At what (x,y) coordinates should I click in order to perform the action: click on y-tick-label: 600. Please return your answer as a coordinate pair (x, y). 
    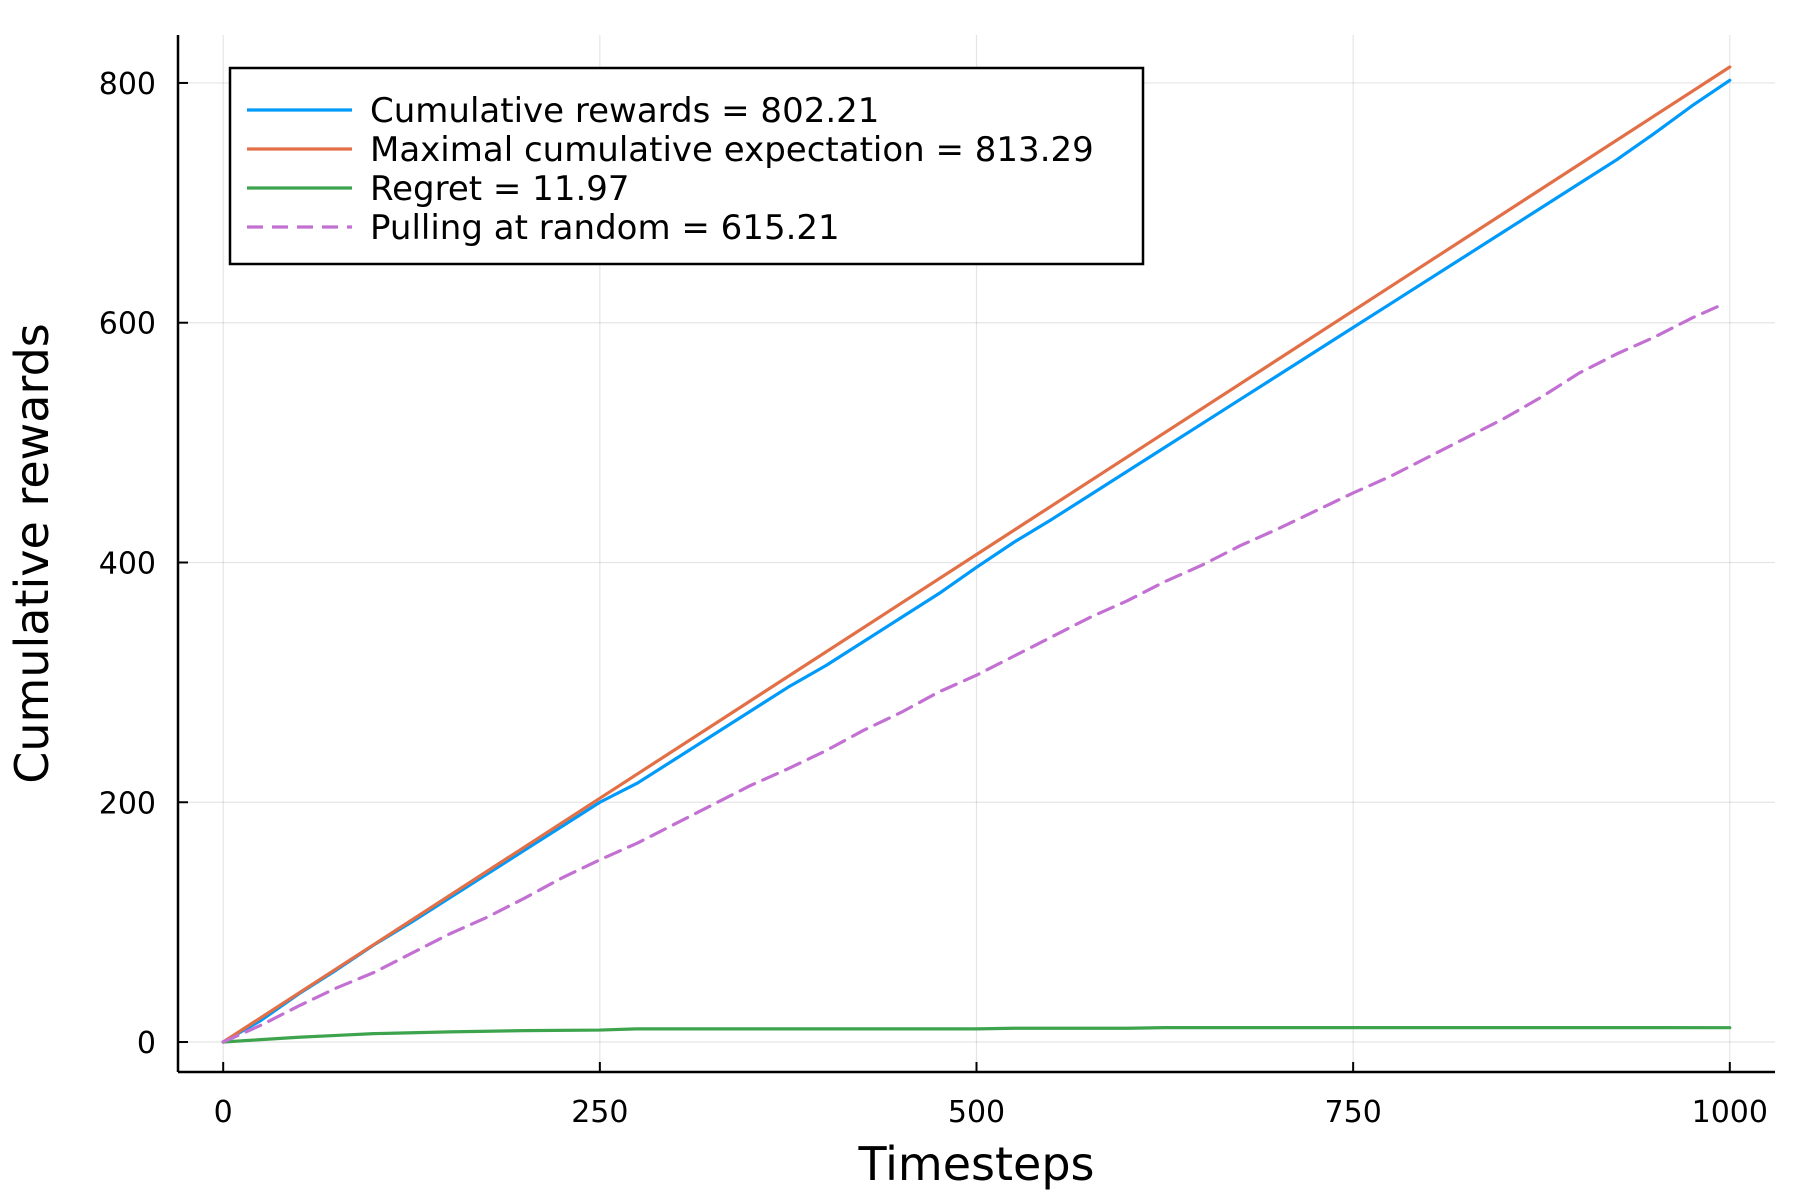
    Looking at the image, I should click on (127, 324).